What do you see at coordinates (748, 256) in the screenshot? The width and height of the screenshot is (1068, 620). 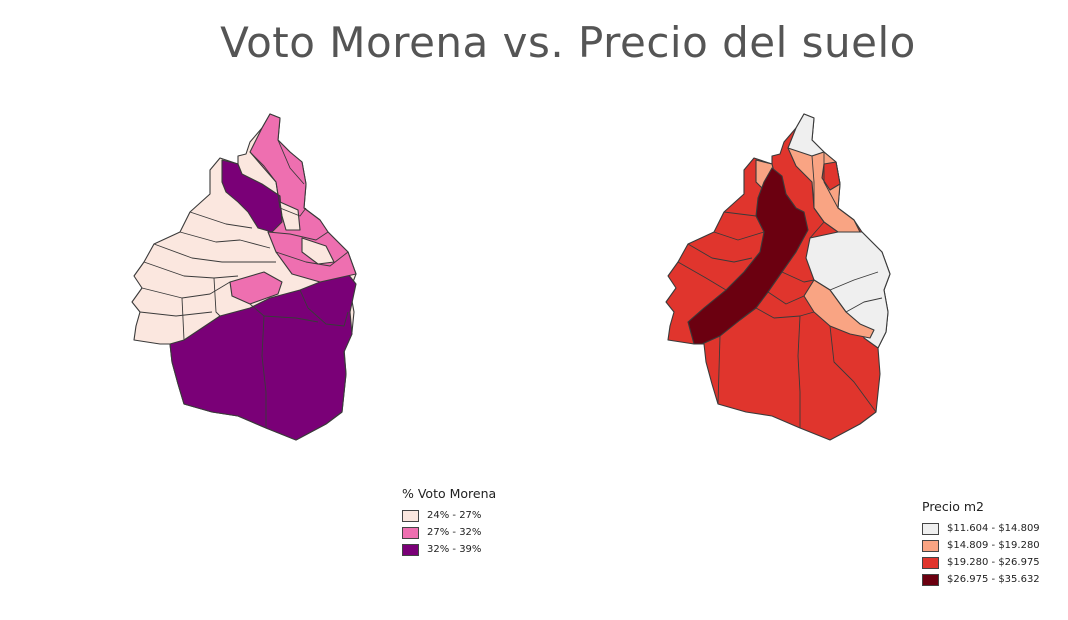 I see `region-poniente-oscuro` at bounding box center [748, 256].